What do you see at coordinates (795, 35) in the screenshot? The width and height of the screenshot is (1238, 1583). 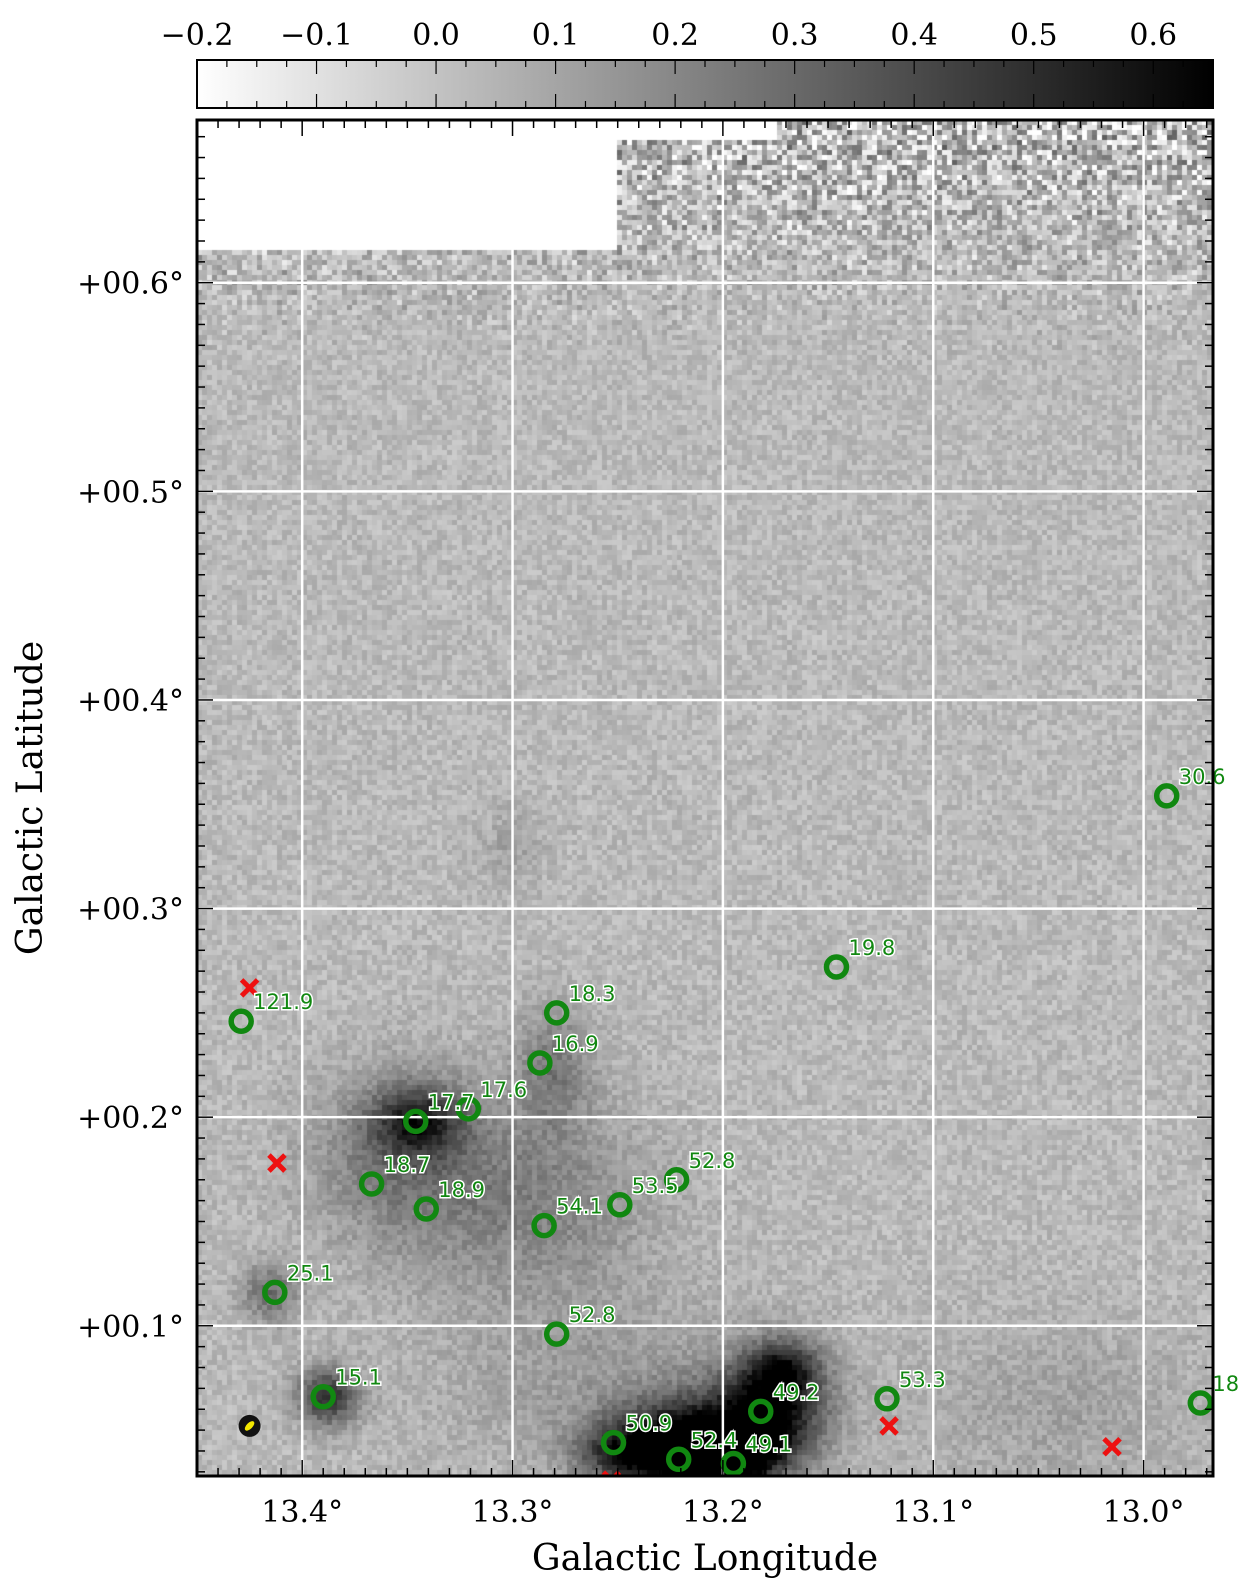 I see `colorbar-tick-label: 0.3` at bounding box center [795, 35].